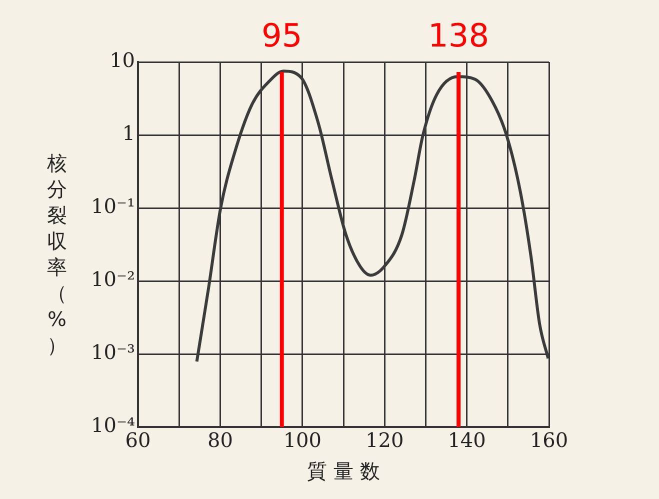 Image resolution: width=659 pixels, height=499 pixels. What do you see at coordinates (302, 440) in the screenshot?
I see `x-tick-label: 100` at bounding box center [302, 440].